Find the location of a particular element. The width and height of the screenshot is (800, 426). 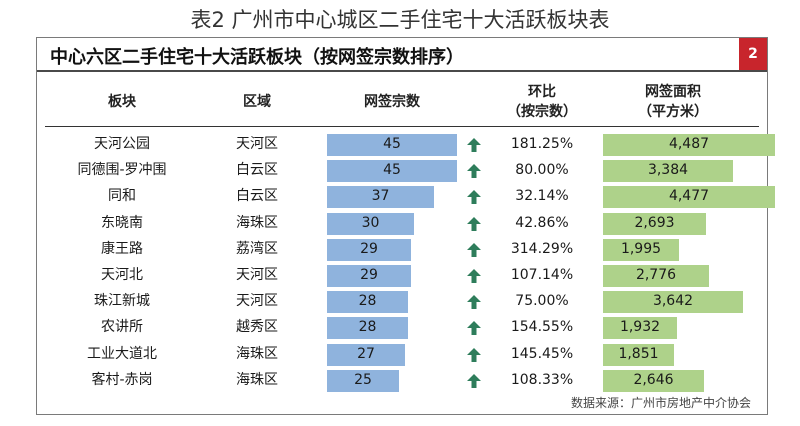

column-header-area-line2: （平方米） is located at coordinates (673, 112).